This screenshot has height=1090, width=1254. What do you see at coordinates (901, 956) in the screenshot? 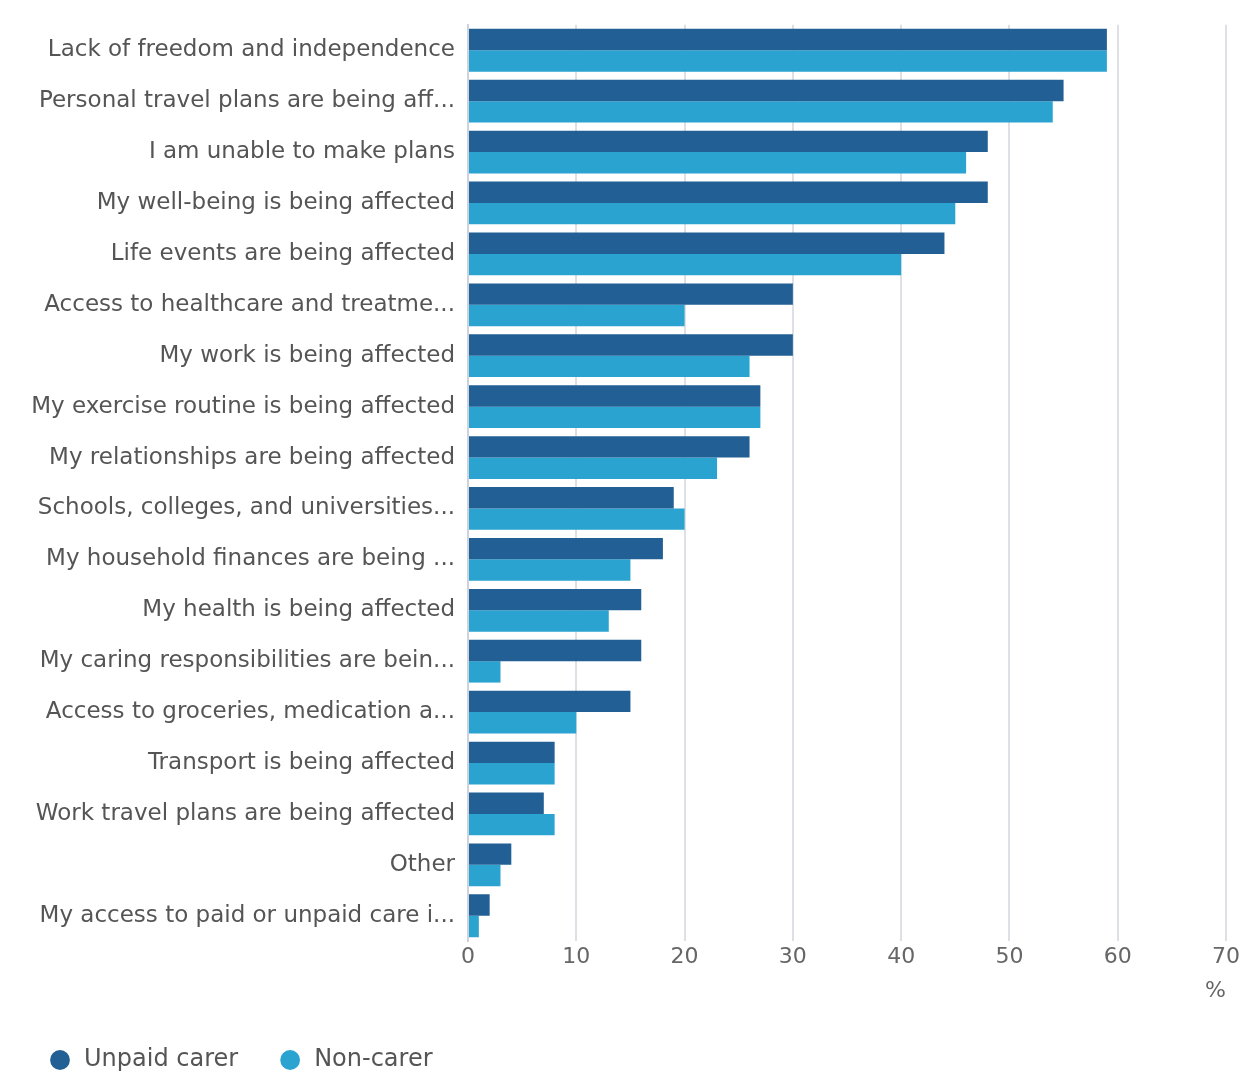
I see `x-tick-label: 40` at bounding box center [901, 956].